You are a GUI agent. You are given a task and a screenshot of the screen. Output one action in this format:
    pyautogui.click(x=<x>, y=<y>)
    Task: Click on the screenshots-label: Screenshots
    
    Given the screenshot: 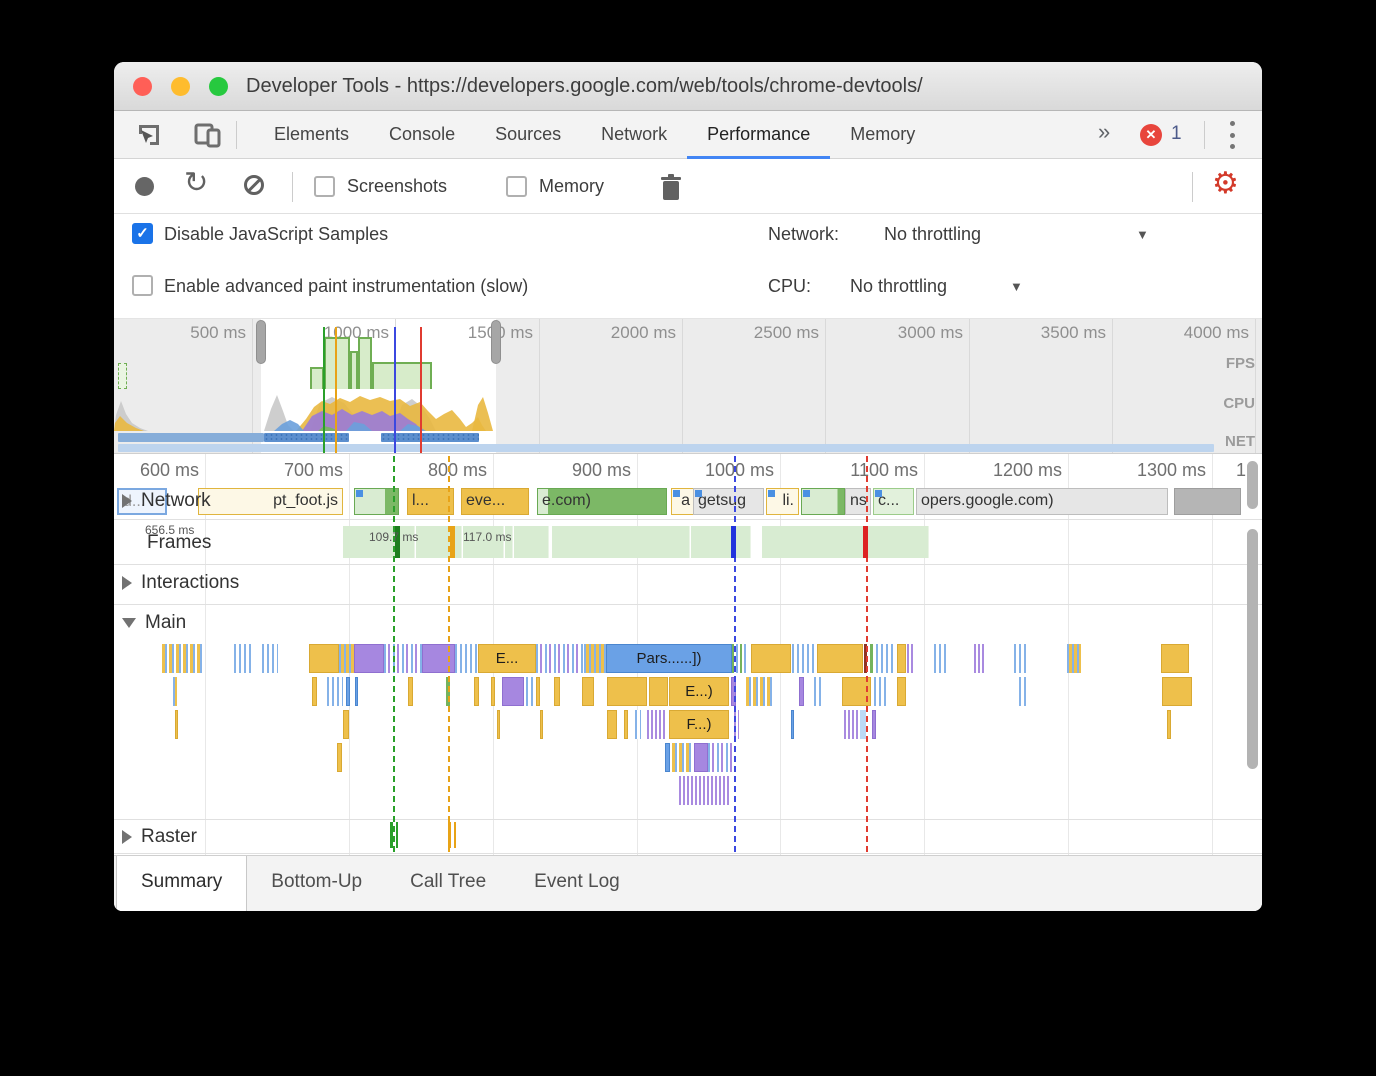 What is the action you would take?
    pyautogui.click(x=397, y=186)
    